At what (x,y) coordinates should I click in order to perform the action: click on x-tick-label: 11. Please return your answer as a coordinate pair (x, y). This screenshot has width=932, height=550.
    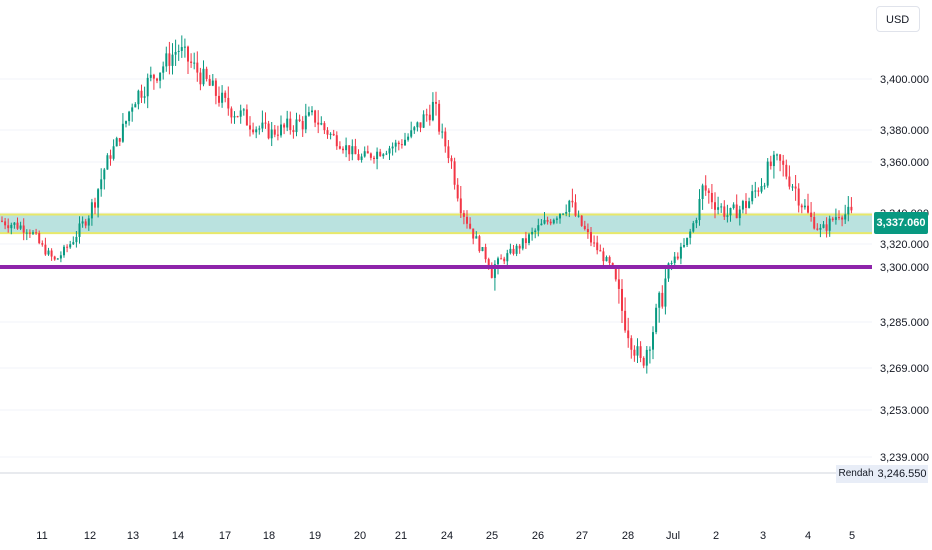
    Looking at the image, I should click on (41, 536).